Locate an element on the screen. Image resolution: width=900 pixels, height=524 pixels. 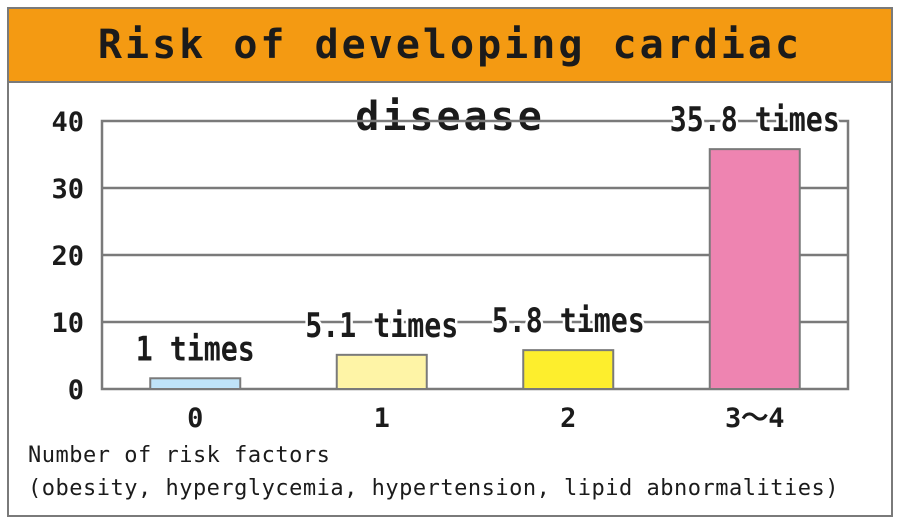
x-tick-label: 3～4 is located at coordinates (755, 418).